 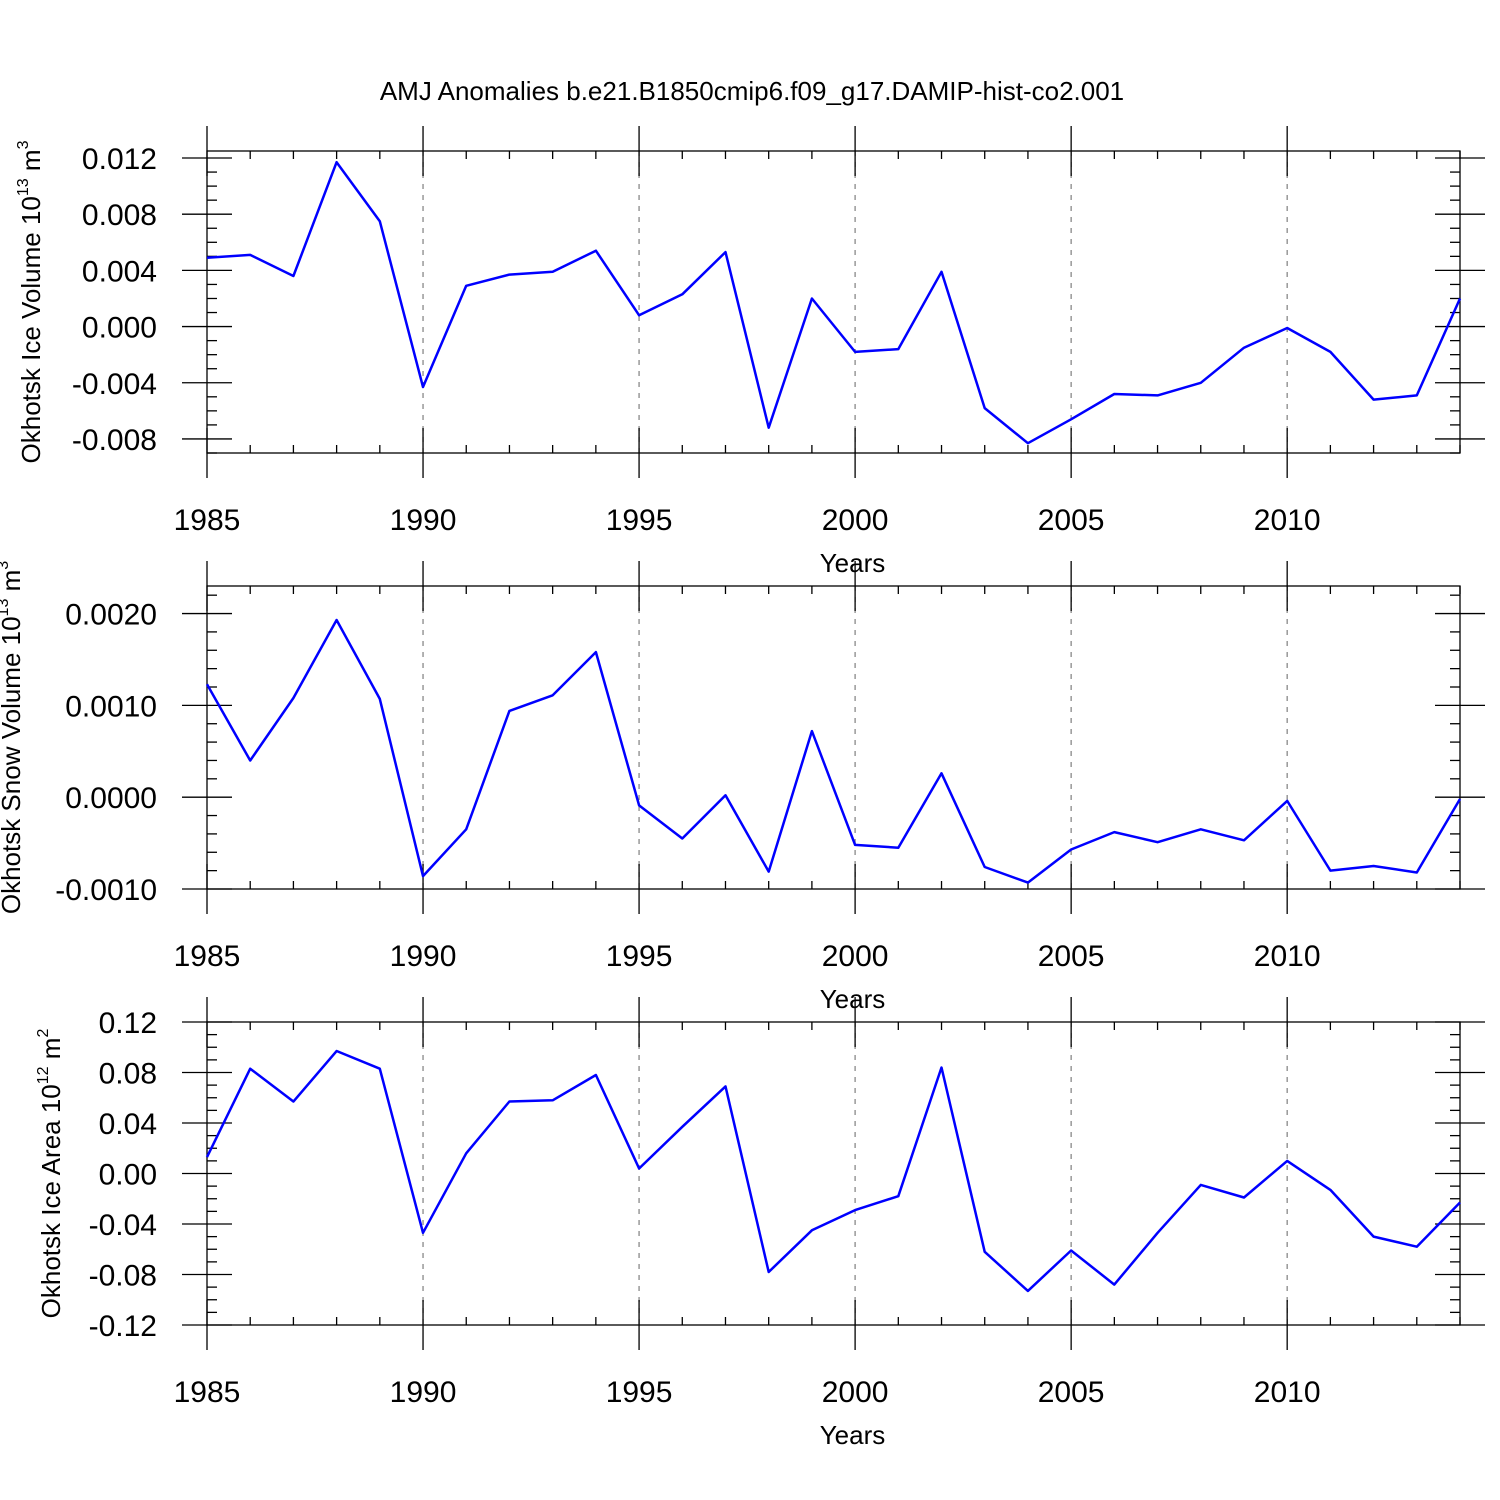 I want to click on y-tick-label: -0.0010, so click(x=106, y=890).